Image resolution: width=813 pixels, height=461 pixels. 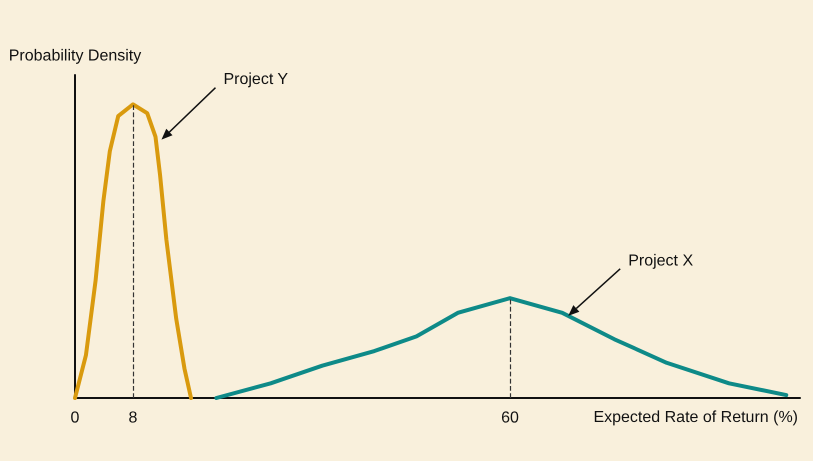 What do you see at coordinates (75, 56) in the screenshot?
I see `y-axis-title: Probability Density` at bounding box center [75, 56].